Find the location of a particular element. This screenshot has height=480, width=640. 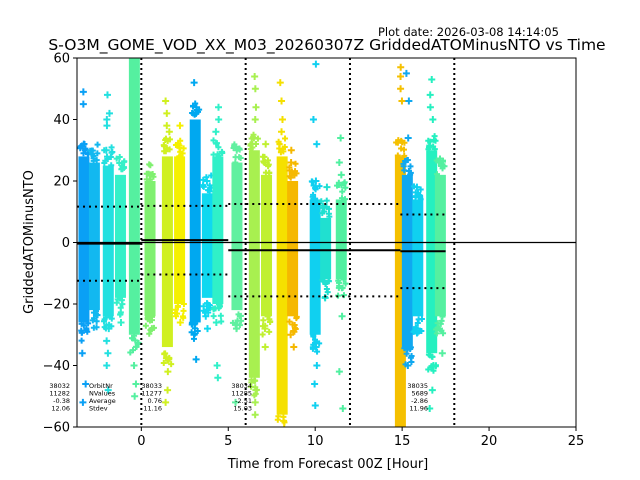

x-tick-label: 0 is located at coordinates (141, 441).